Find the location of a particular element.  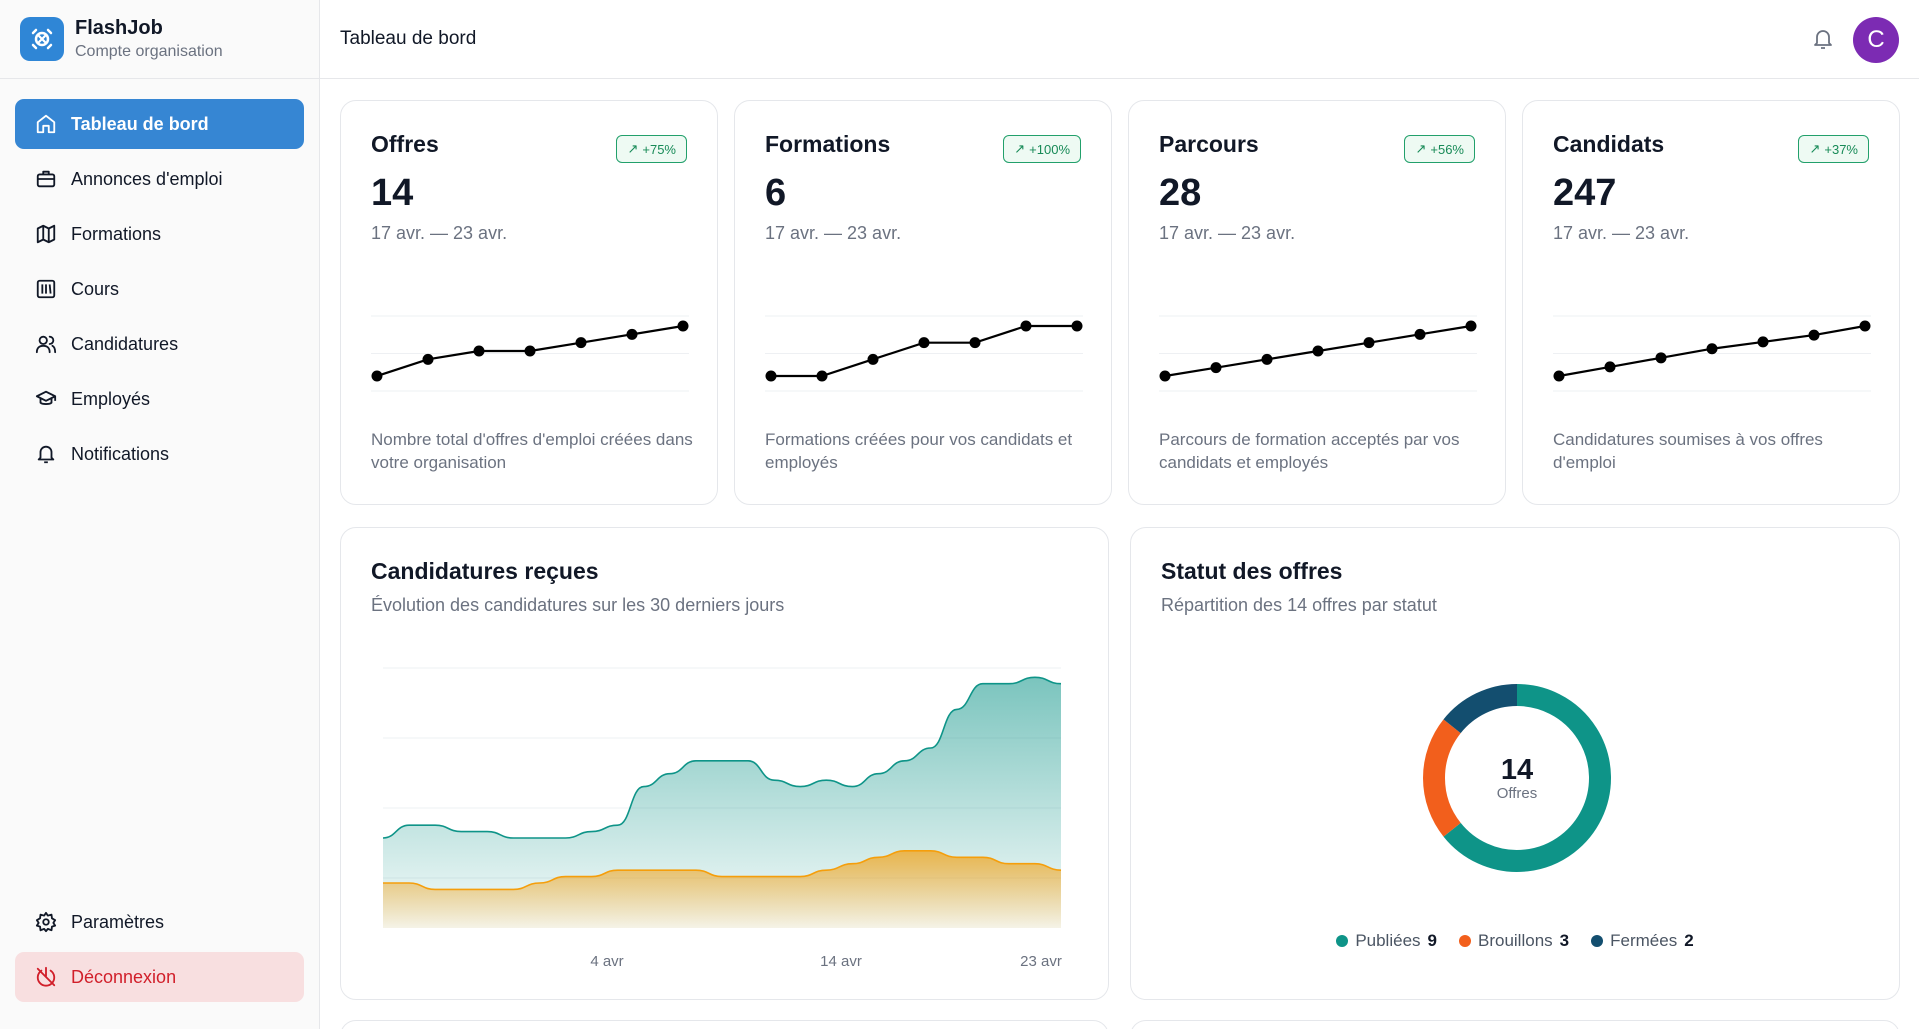

bell-icon is located at coordinates (46, 454).